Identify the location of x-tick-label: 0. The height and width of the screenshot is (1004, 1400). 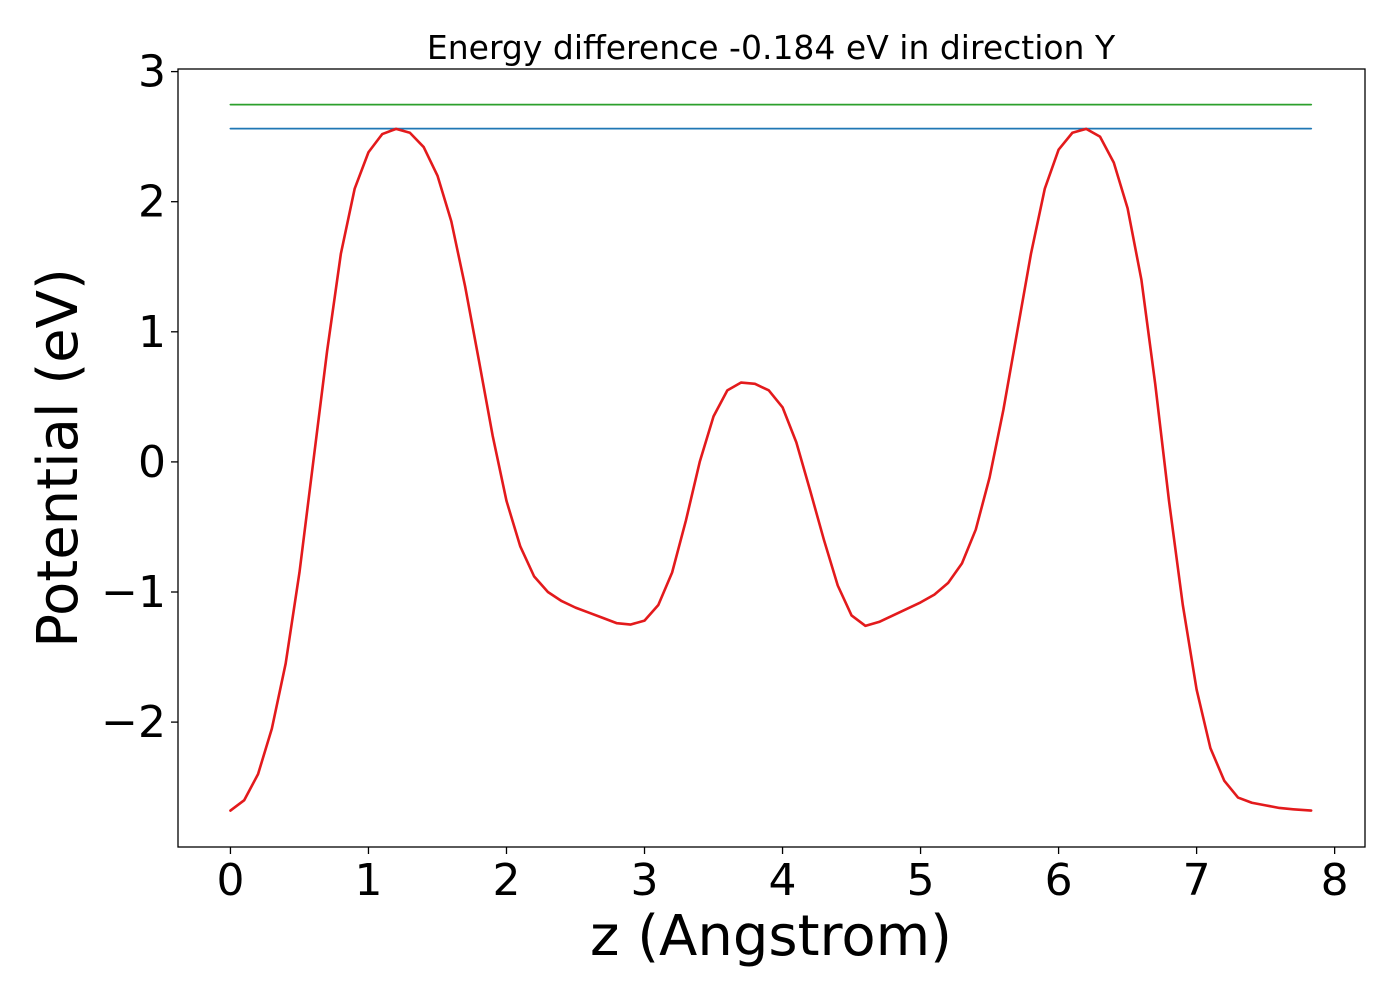
(230, 880).